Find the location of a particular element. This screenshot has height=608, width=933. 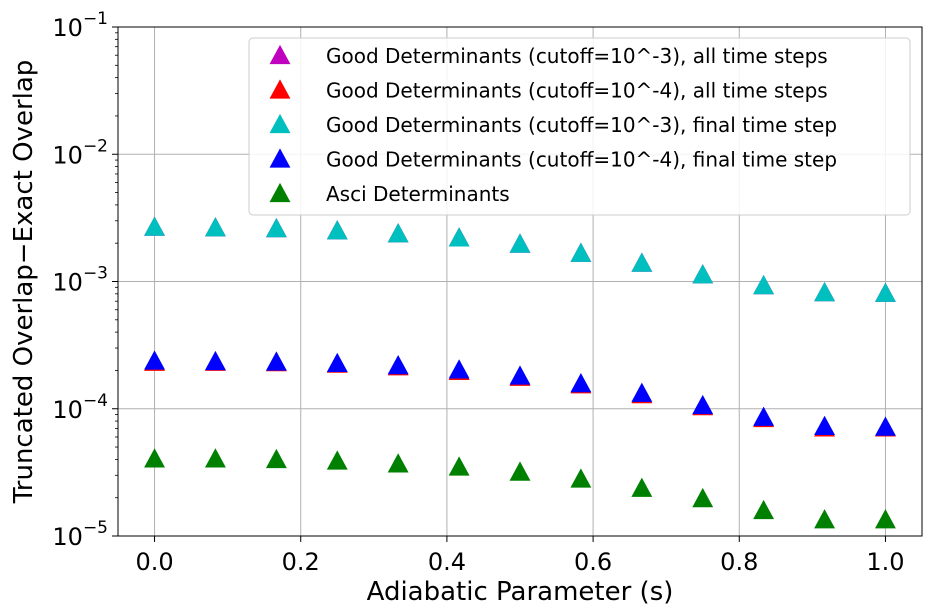

x-tick-label: 0.0 is located at coordinates (154, 562).